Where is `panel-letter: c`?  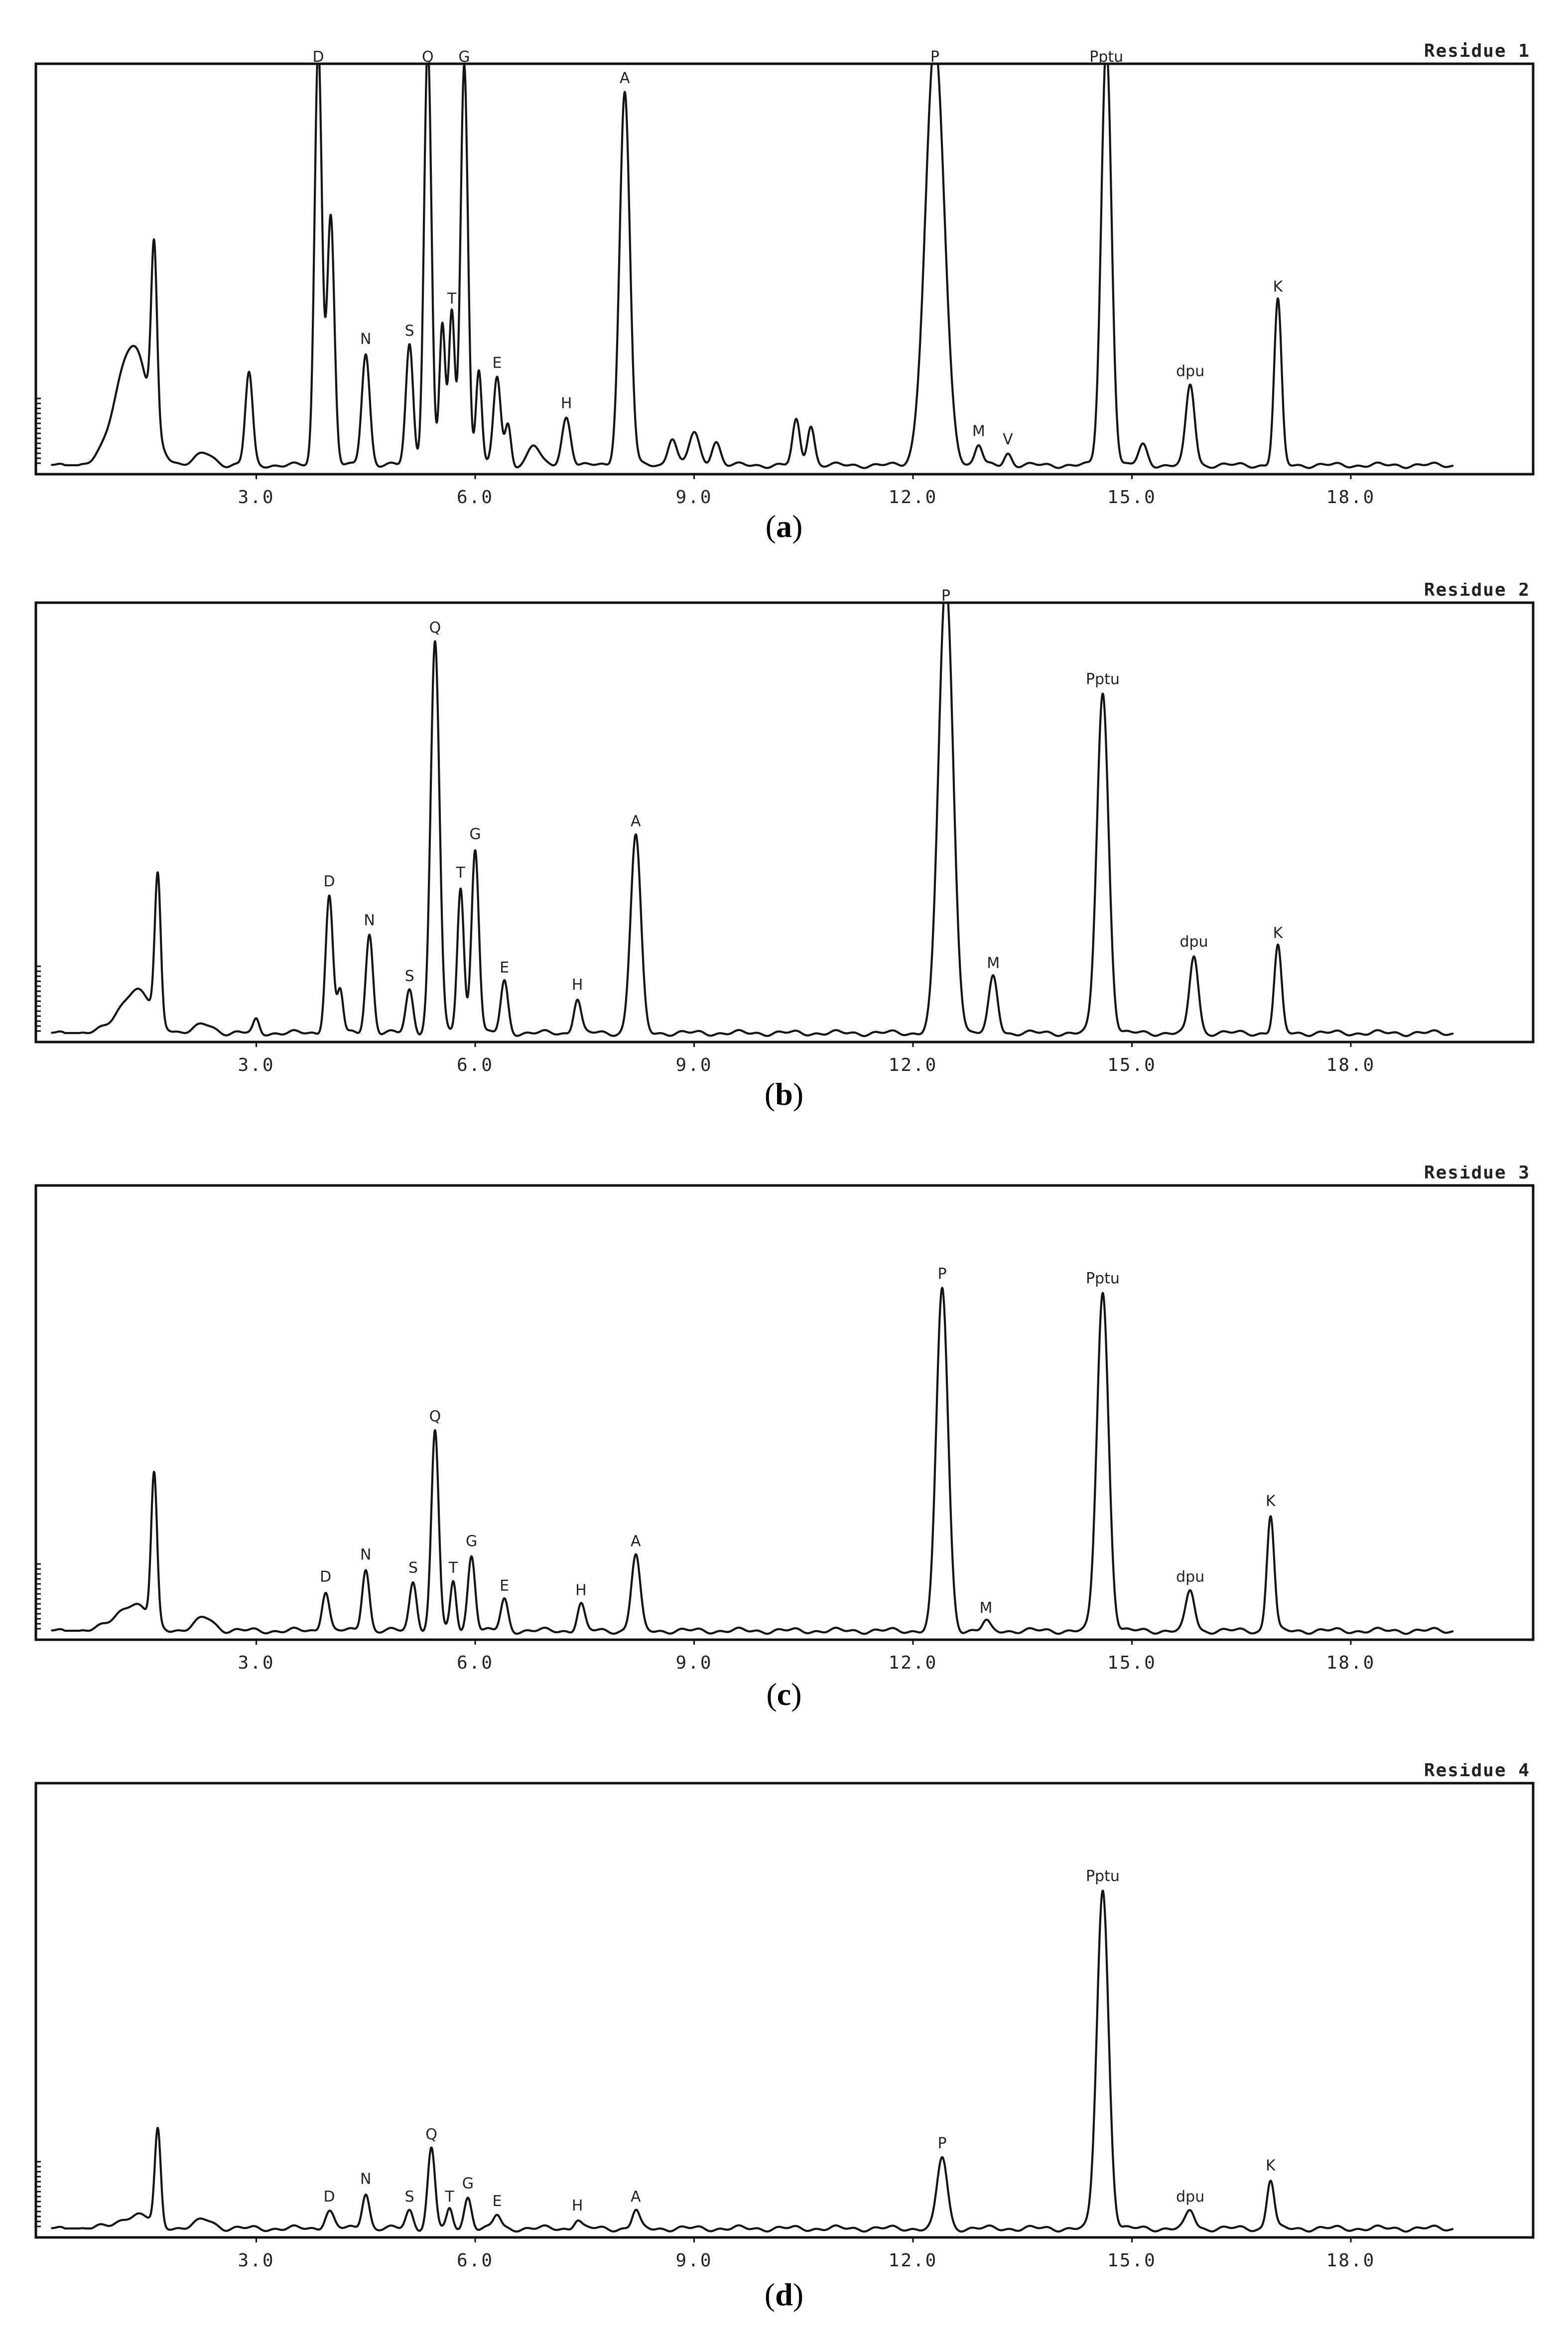
panel-letter: c is located at coordinates (784, 1695).